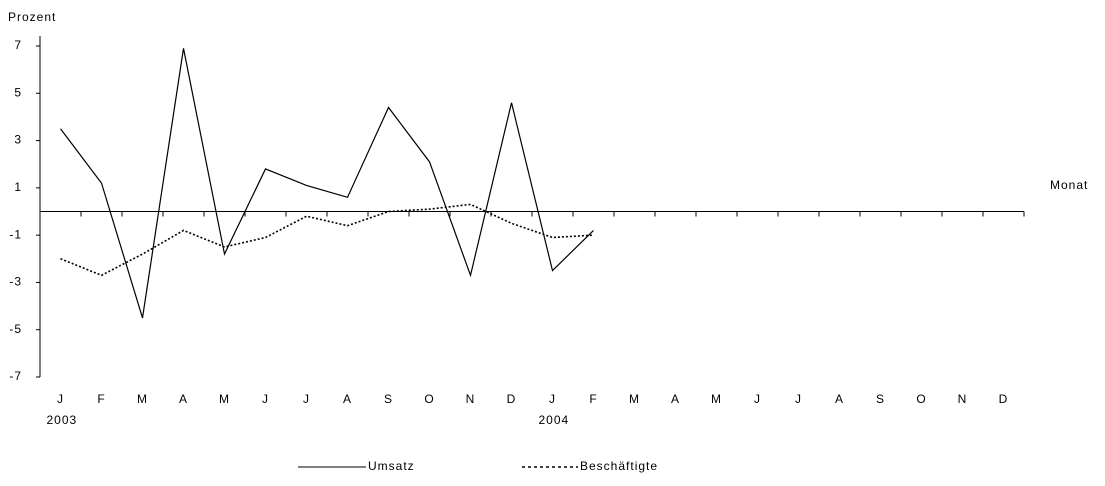  What do you see at coordinates (554, 420) in the screenshot?
I see `year-label: 2004` at bounding box center [554, 420].